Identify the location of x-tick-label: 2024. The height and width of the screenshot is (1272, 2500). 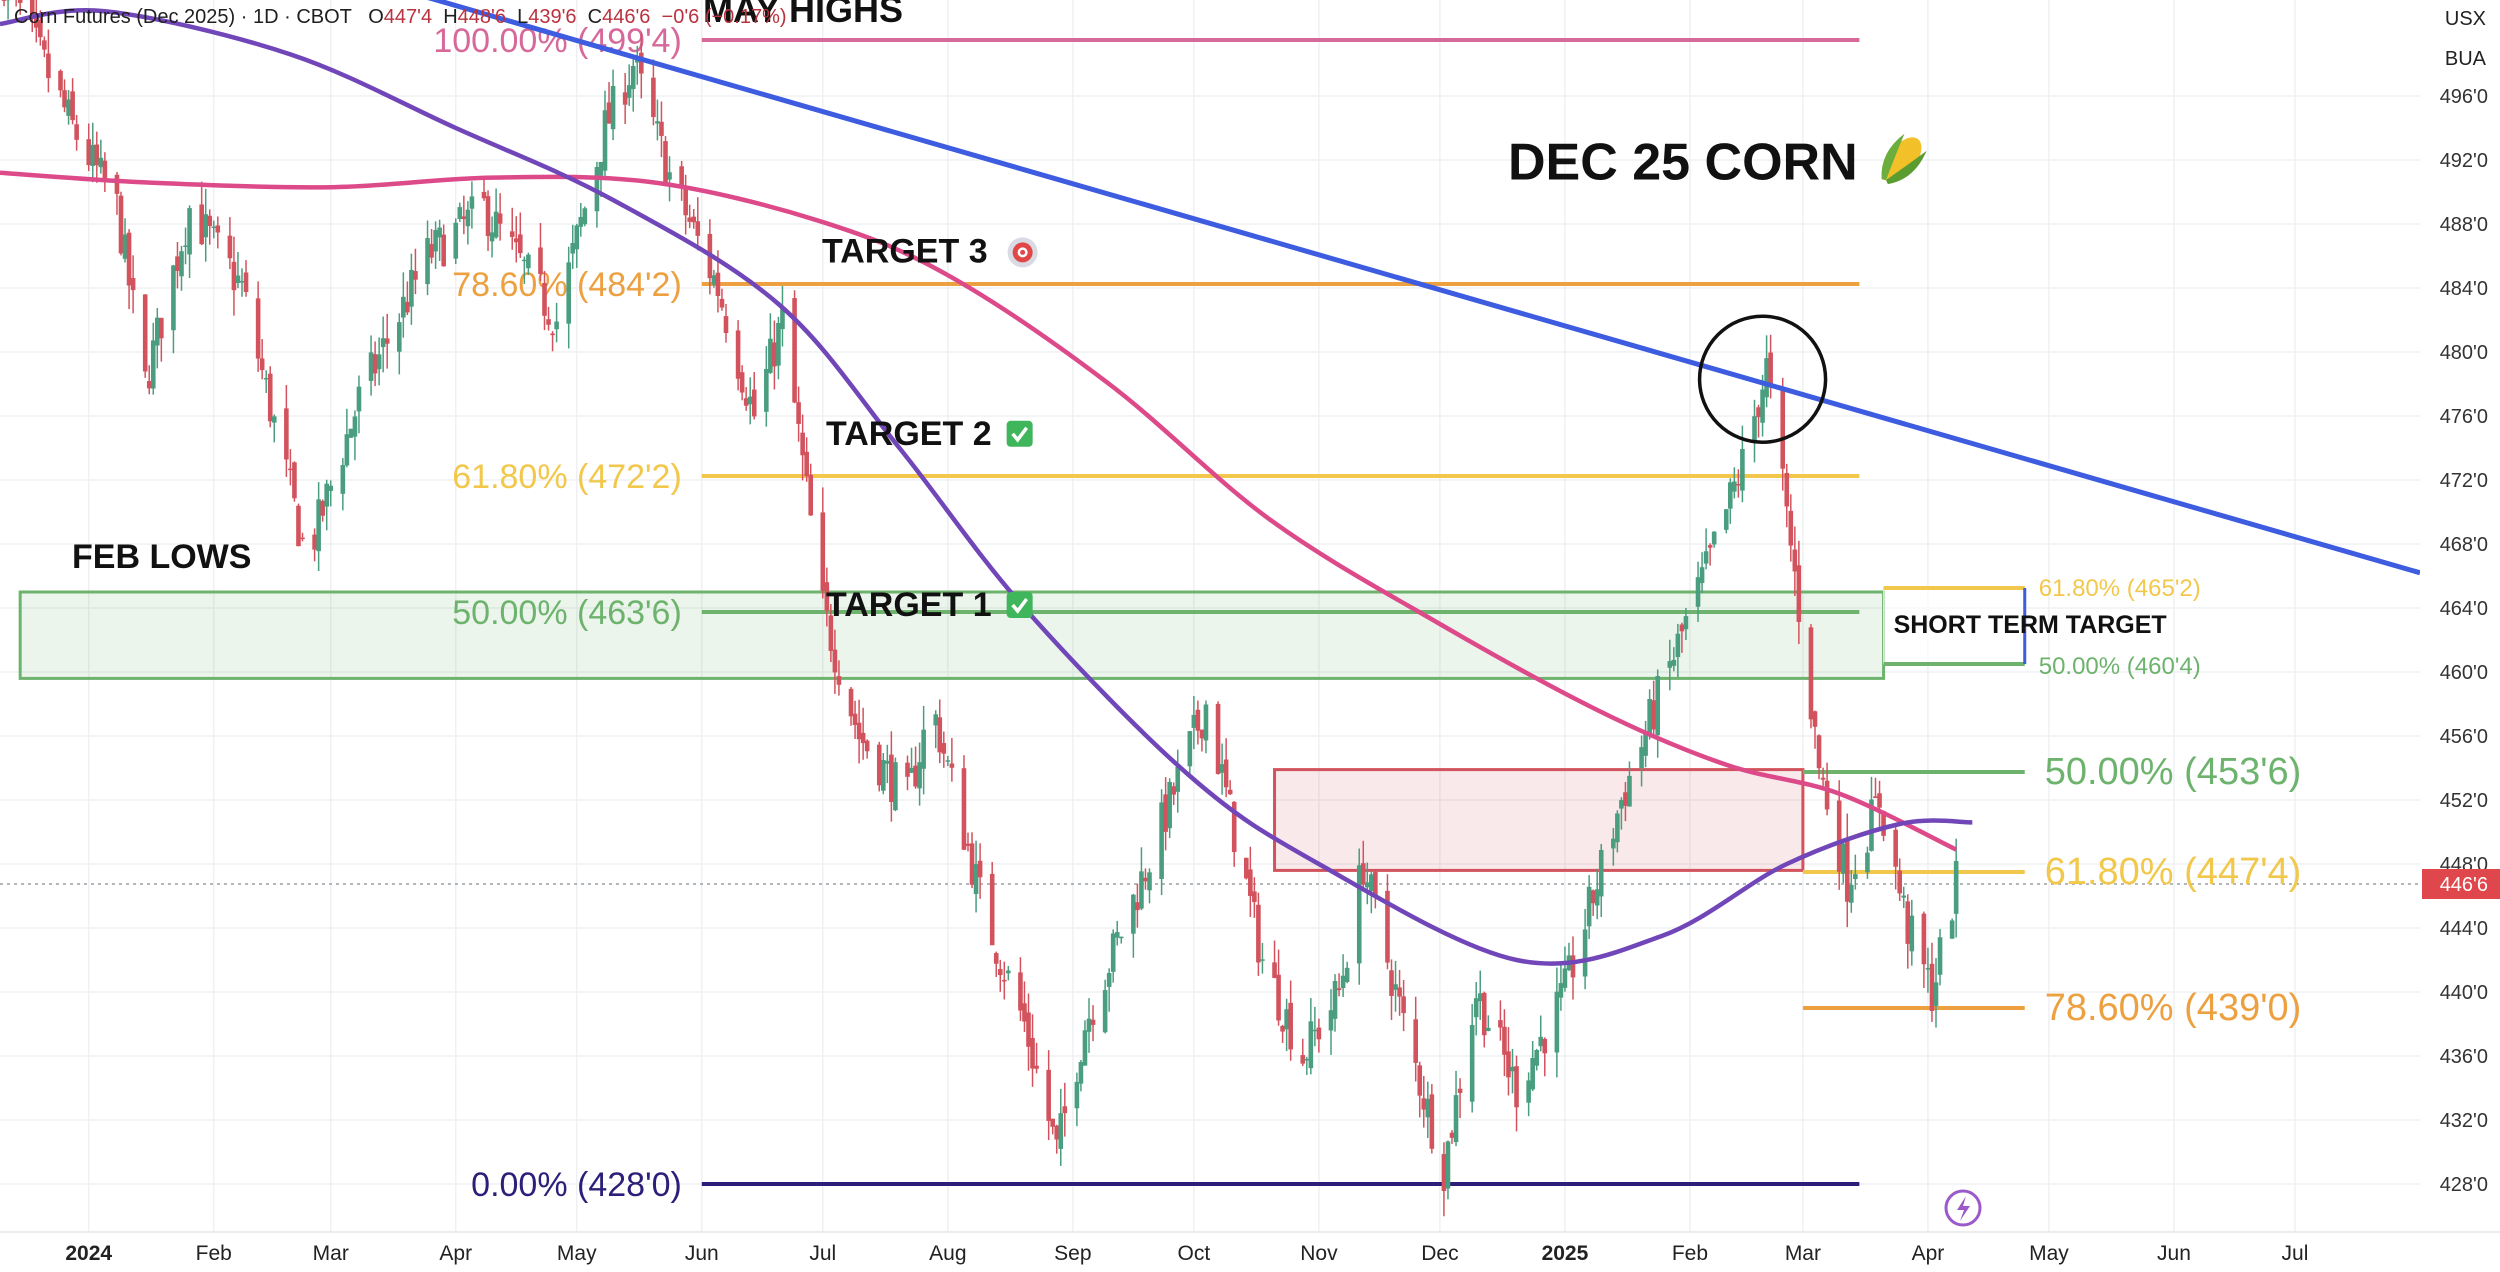
(88, 1253).